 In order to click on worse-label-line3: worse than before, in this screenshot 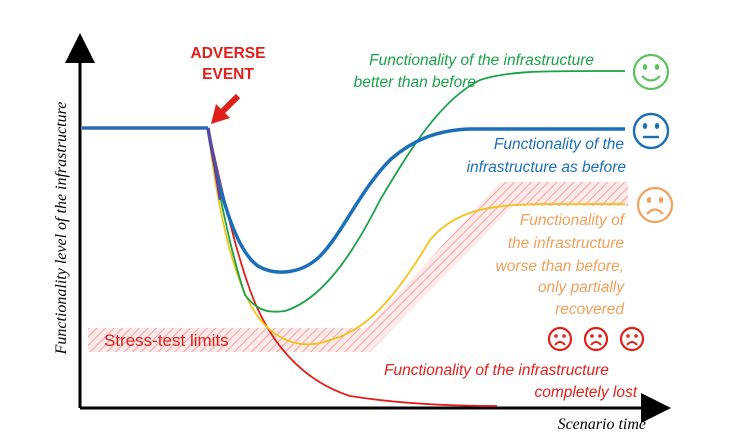, I will do `click(560, 266)`.